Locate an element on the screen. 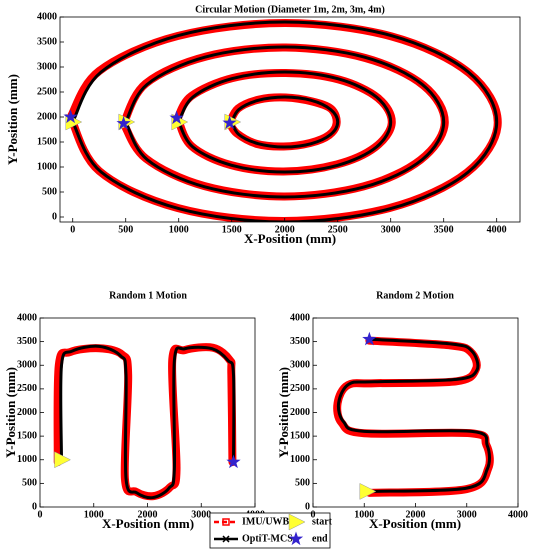 Image resolution: width=534 pixels, height=550 pixels. x-tick-label: 500 is located at coordinates (125, 229).